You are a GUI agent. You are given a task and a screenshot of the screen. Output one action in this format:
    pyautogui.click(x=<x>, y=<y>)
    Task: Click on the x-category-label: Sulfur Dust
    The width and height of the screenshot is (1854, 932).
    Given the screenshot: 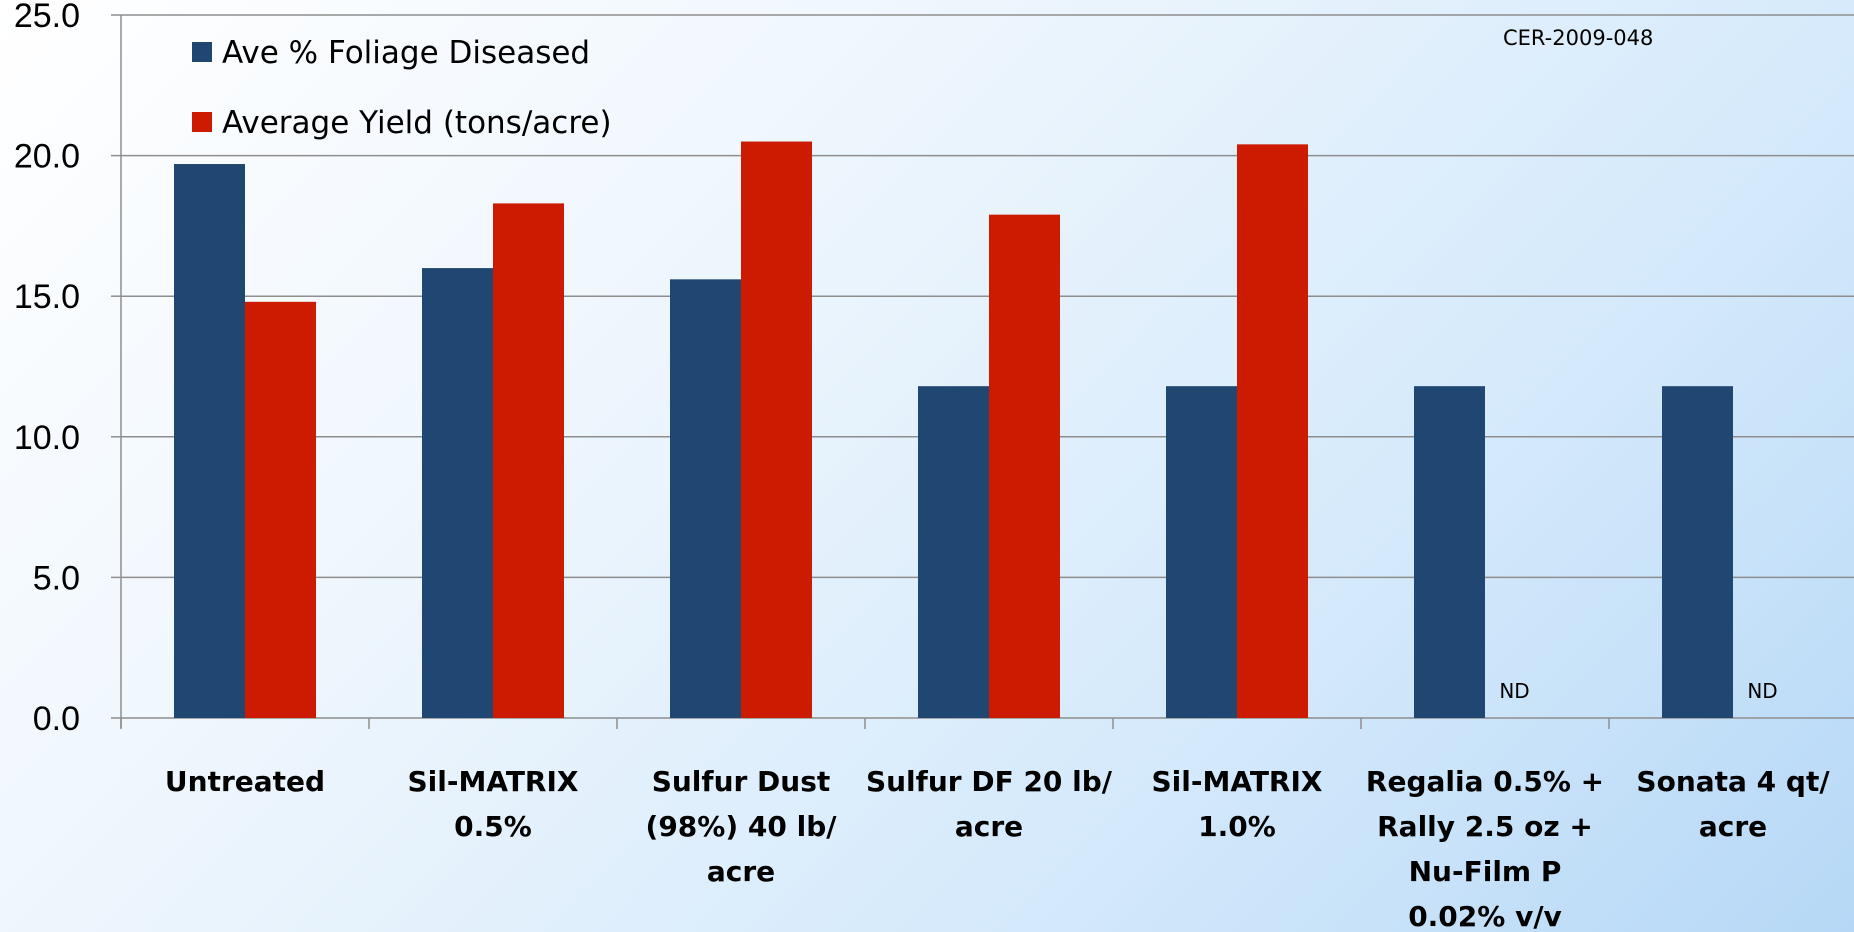 What is the action you would take?
    pyautogui.click(x=741, y=781)
    